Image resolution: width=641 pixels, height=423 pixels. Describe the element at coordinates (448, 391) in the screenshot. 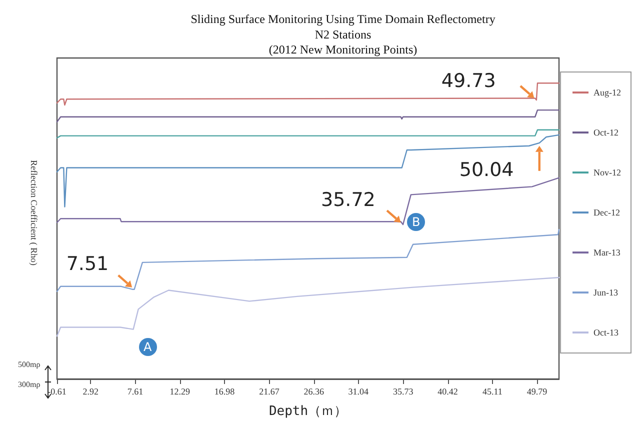

I see `x-tick-label: 40.42` at that location.